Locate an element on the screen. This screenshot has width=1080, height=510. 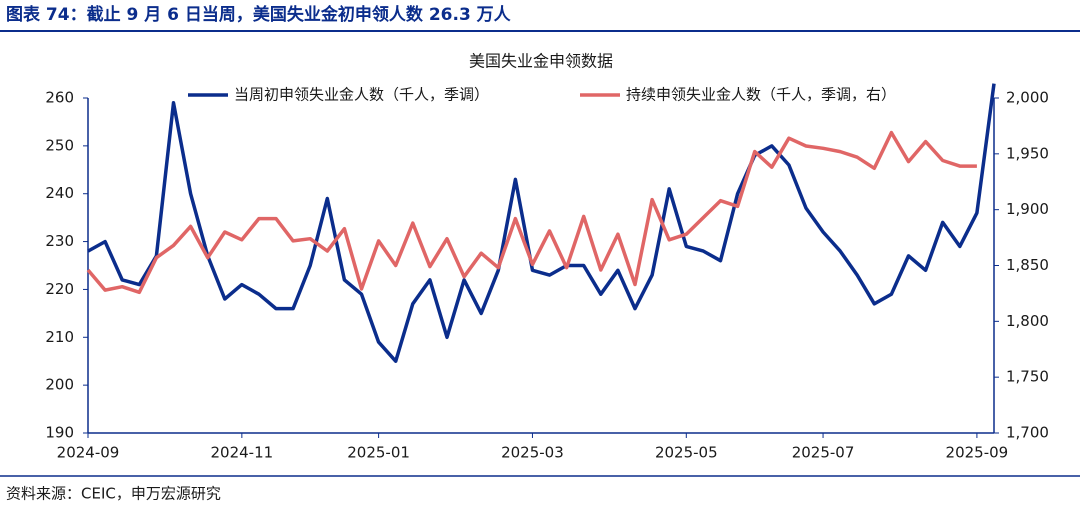
y-tick-label: 240 is located at coordinates (59, 193).